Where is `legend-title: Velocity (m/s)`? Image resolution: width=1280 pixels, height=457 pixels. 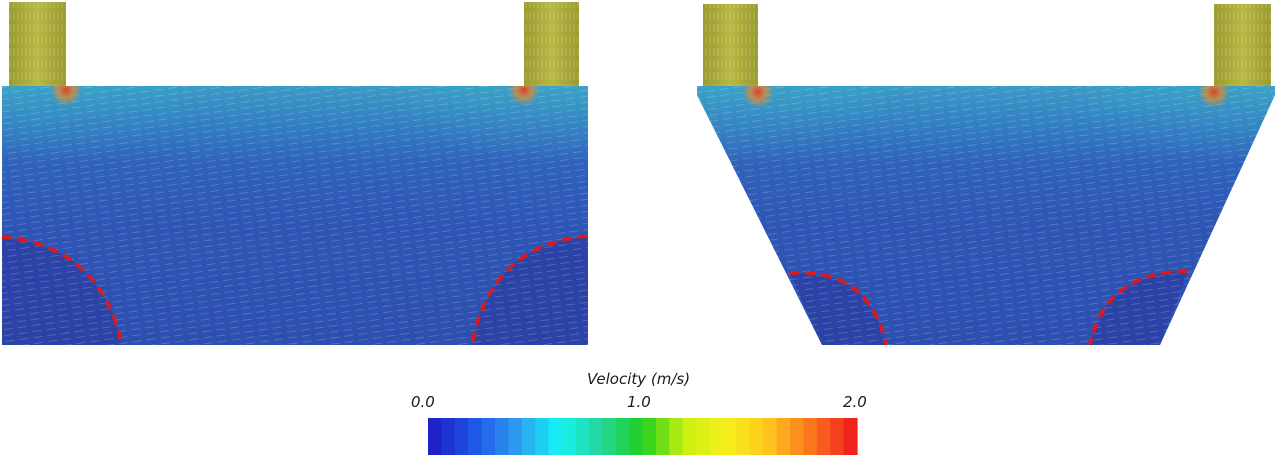 legend-title: Velocity (m/s) is located at coordinates (639, 379).